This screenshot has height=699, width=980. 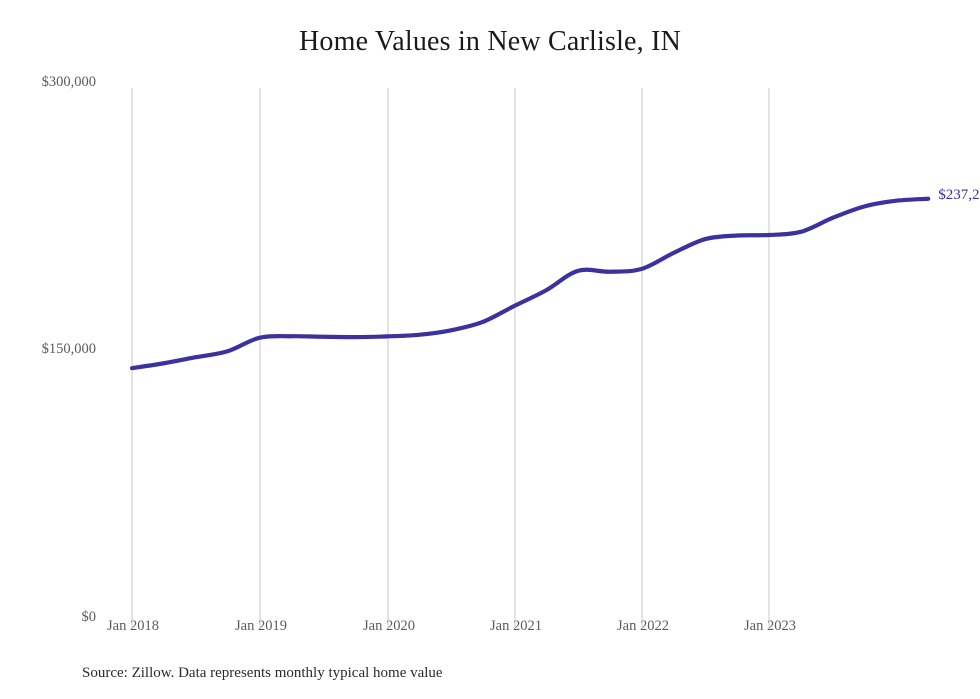 I want to click on x-axis-tick-label-jan-2019: Jan 2019, so click(x=261, y=626).